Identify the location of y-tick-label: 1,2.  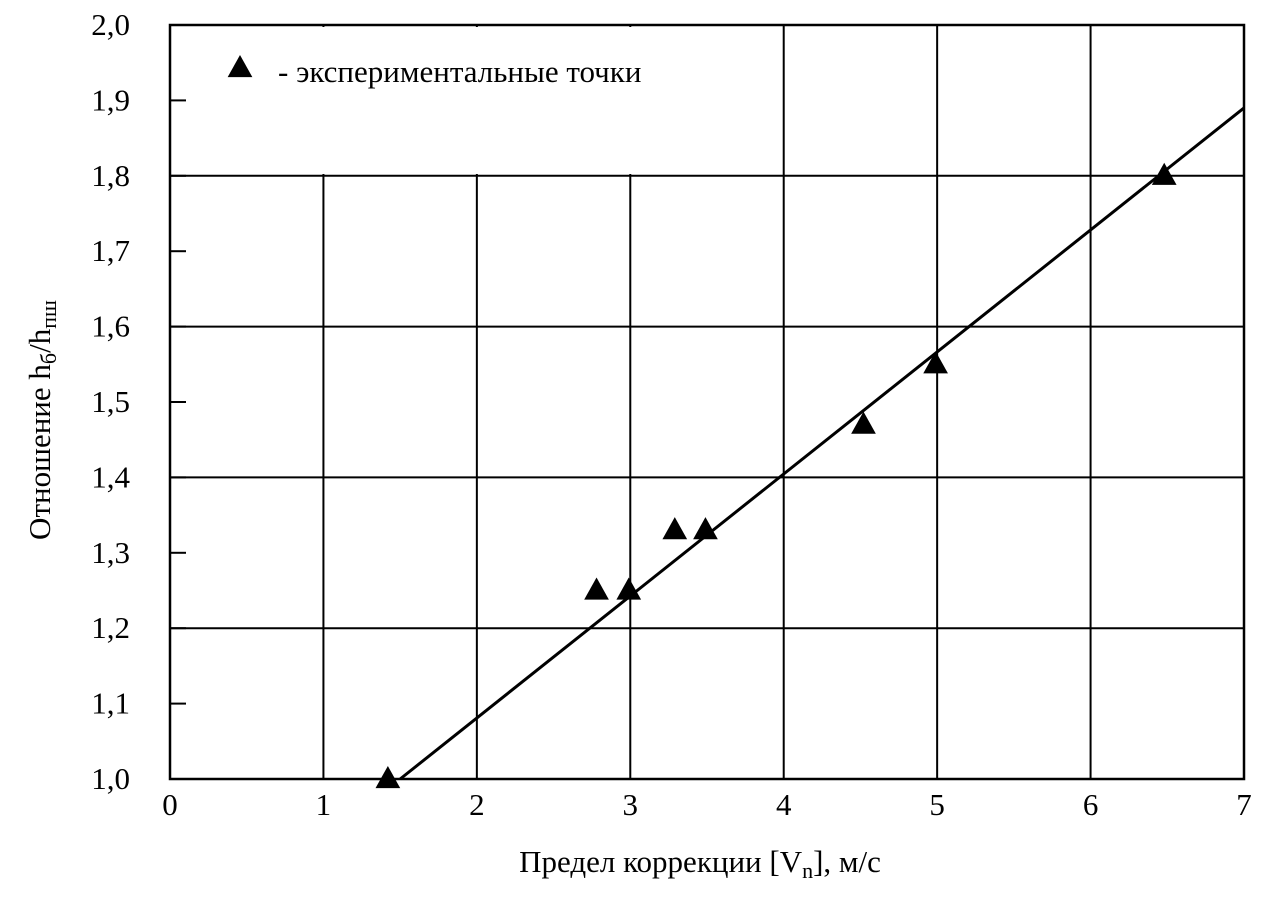
(110, 627).